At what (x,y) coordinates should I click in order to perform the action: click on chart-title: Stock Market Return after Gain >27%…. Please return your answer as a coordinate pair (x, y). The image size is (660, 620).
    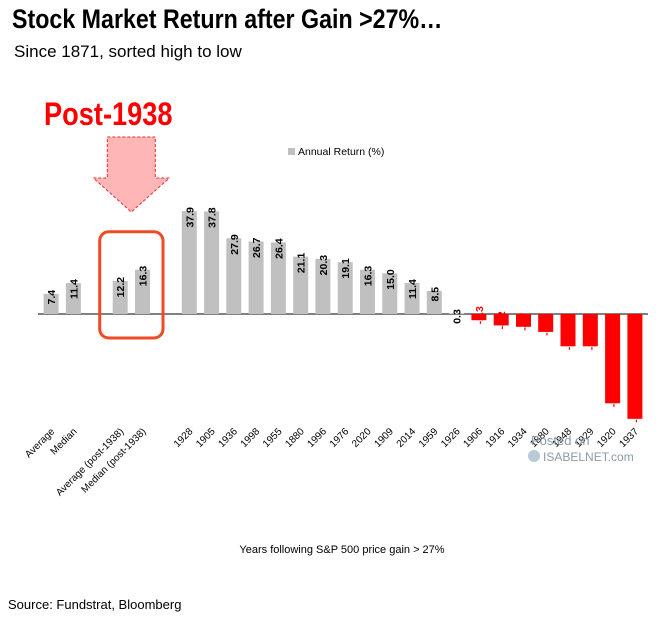
    Looking at the image, I should click on (227, 19).